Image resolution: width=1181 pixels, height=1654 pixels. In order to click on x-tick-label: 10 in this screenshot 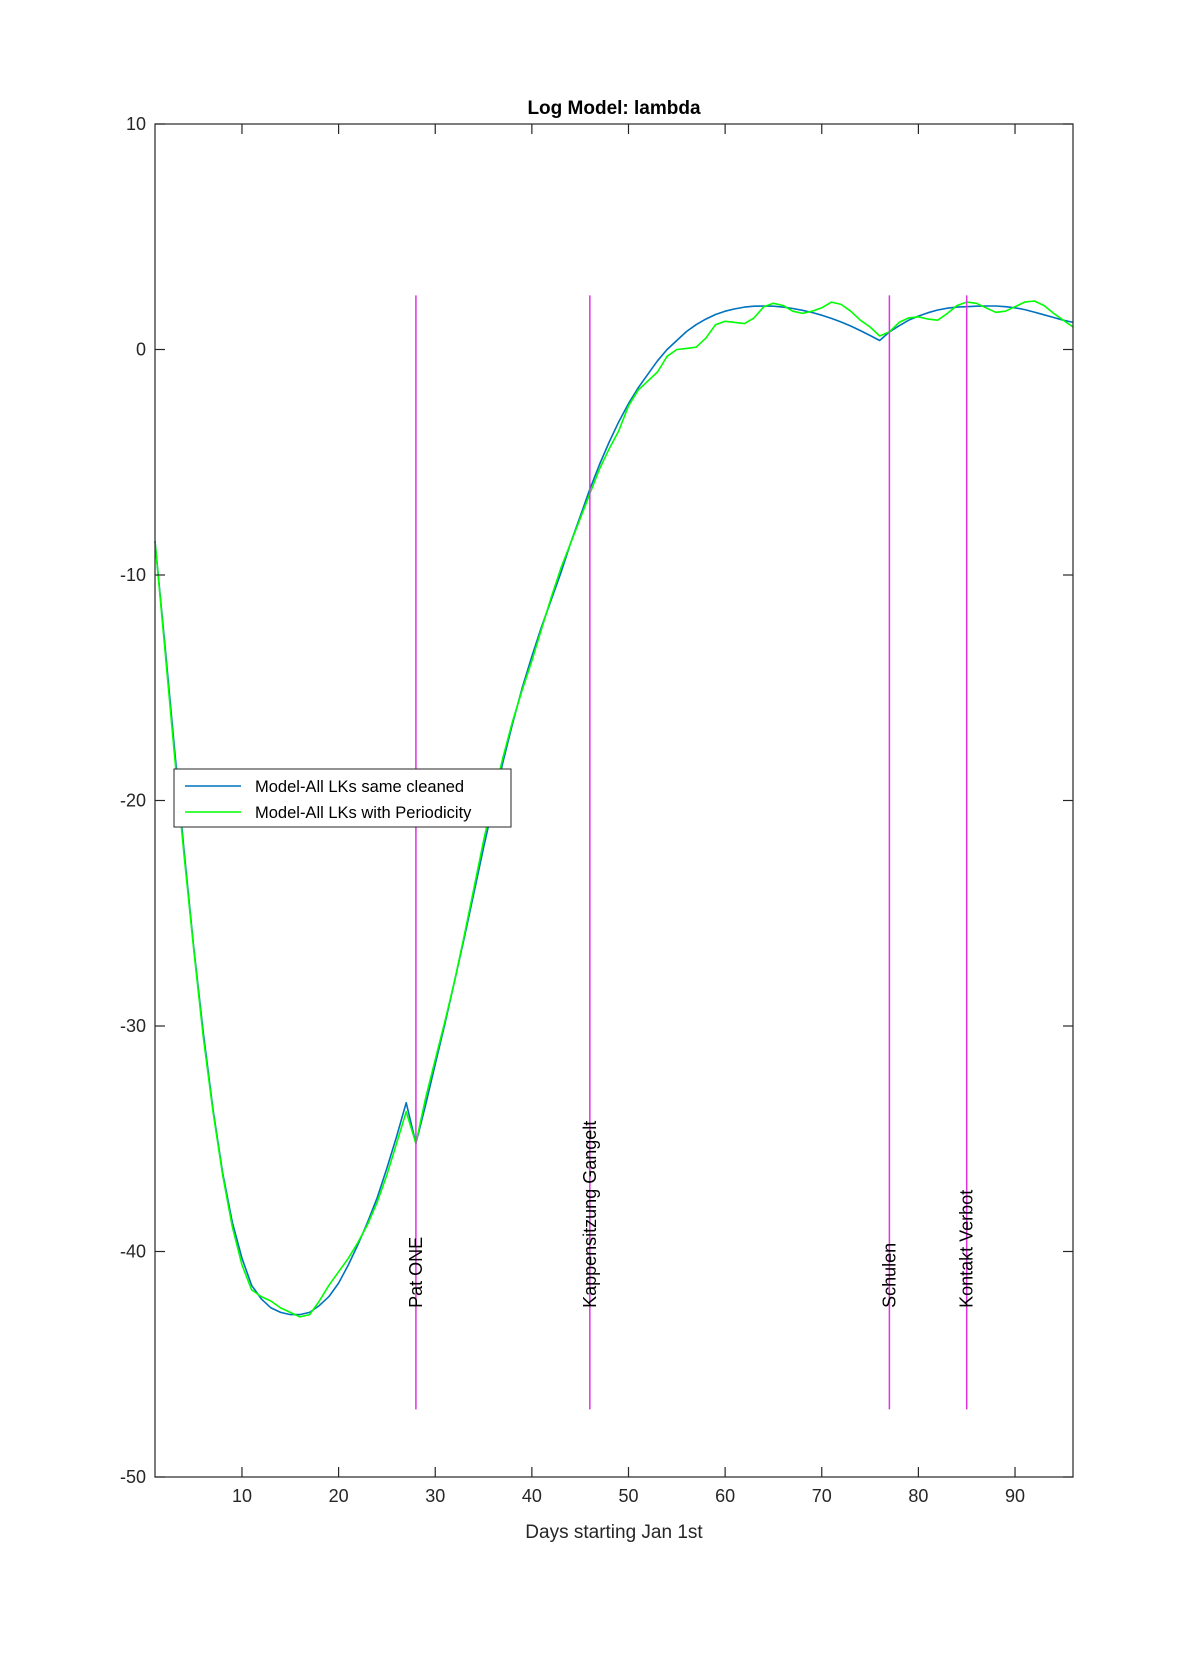, I will do `click(242, 1496)`.